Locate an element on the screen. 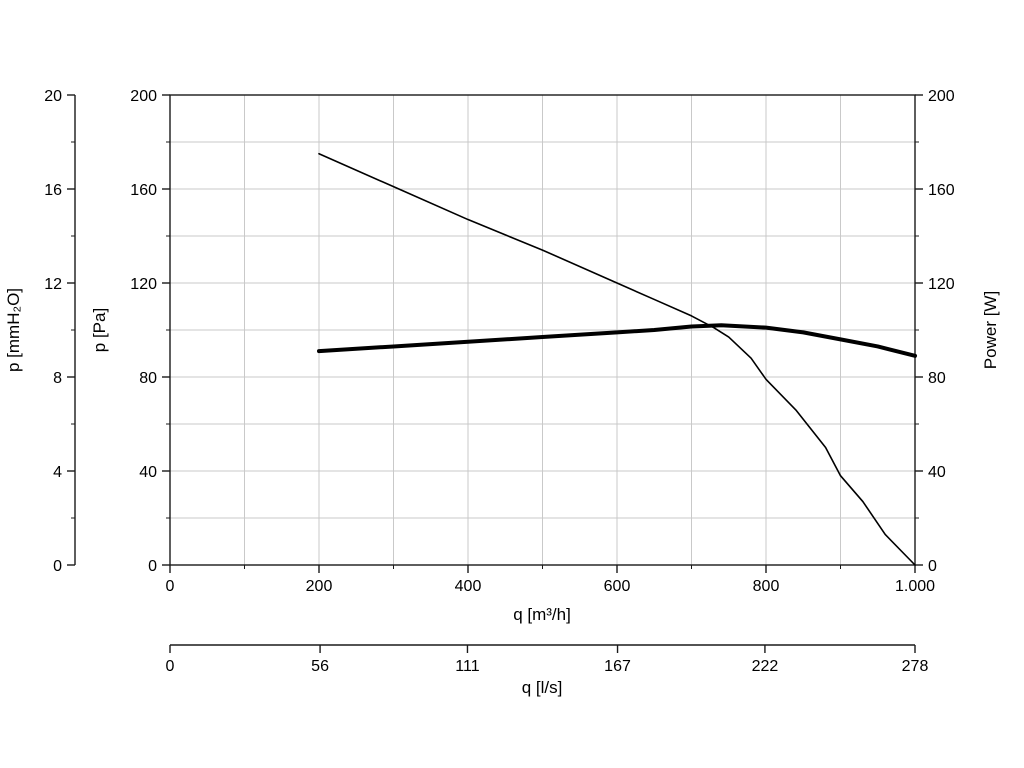  tick-label-ls: 0 is located at coordinates (170, 666).